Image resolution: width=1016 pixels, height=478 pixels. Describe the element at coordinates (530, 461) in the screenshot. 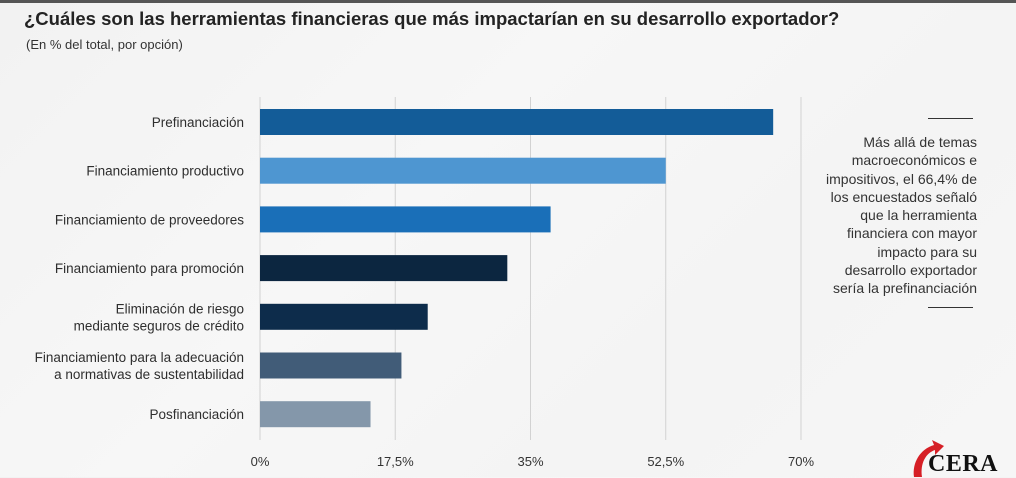

I see `x-tick-label: 35%` at that location.